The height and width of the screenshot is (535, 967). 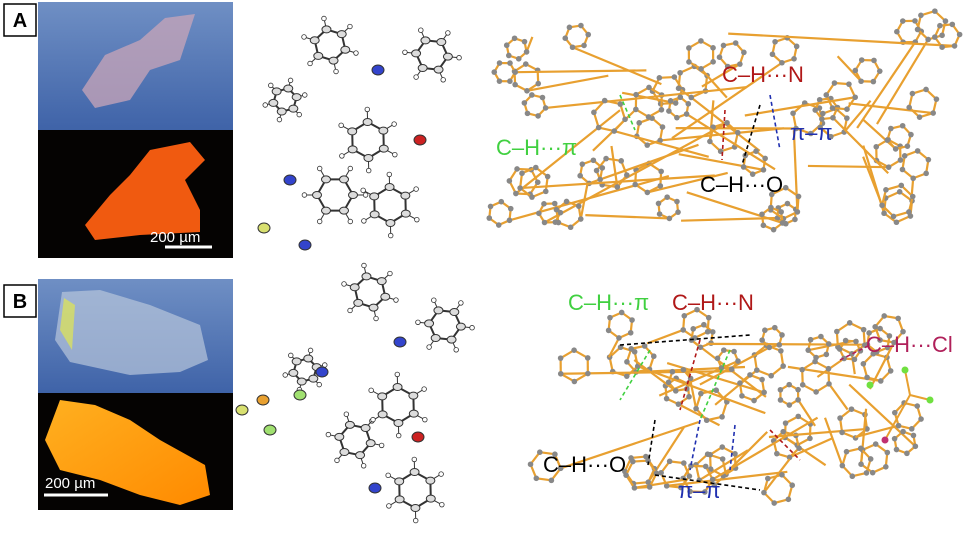 What do you see at coordinates (127, 452) in the screenshot?
I see `crystal-emission` at bounding box center [127, 452].